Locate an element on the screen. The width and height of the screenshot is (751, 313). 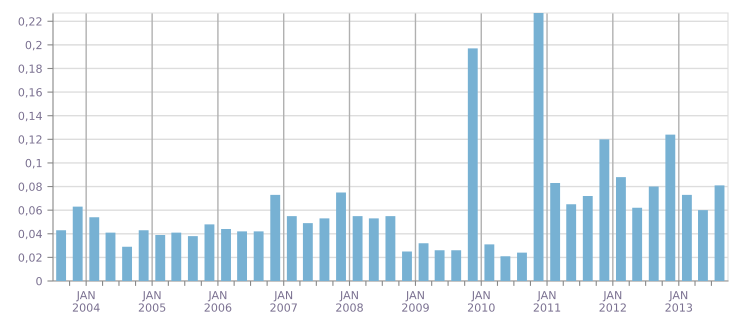
x-tick-label: JAN 2012 is located at coordinates (613, 301).